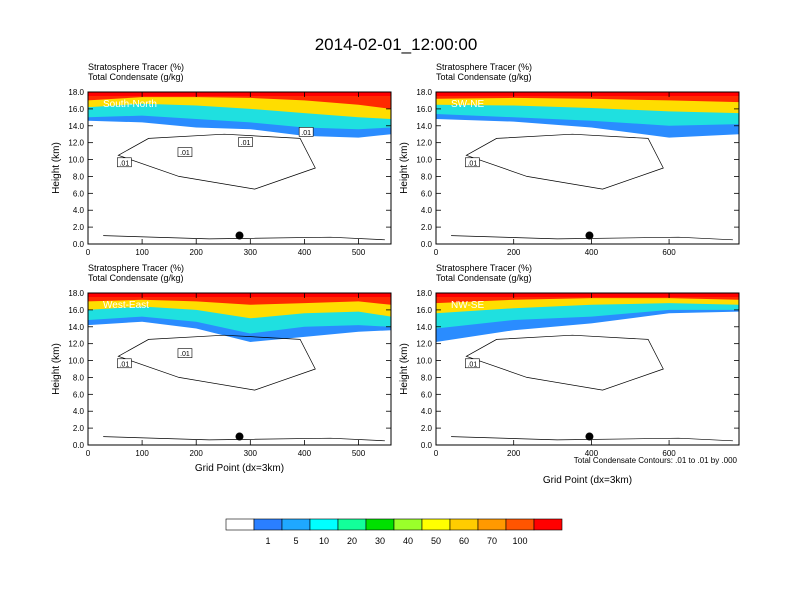 The image size is (792, 612). Describe the element at coordinates (142, 453) in the screenshot. I see `x-tick-label: 100` at that location.